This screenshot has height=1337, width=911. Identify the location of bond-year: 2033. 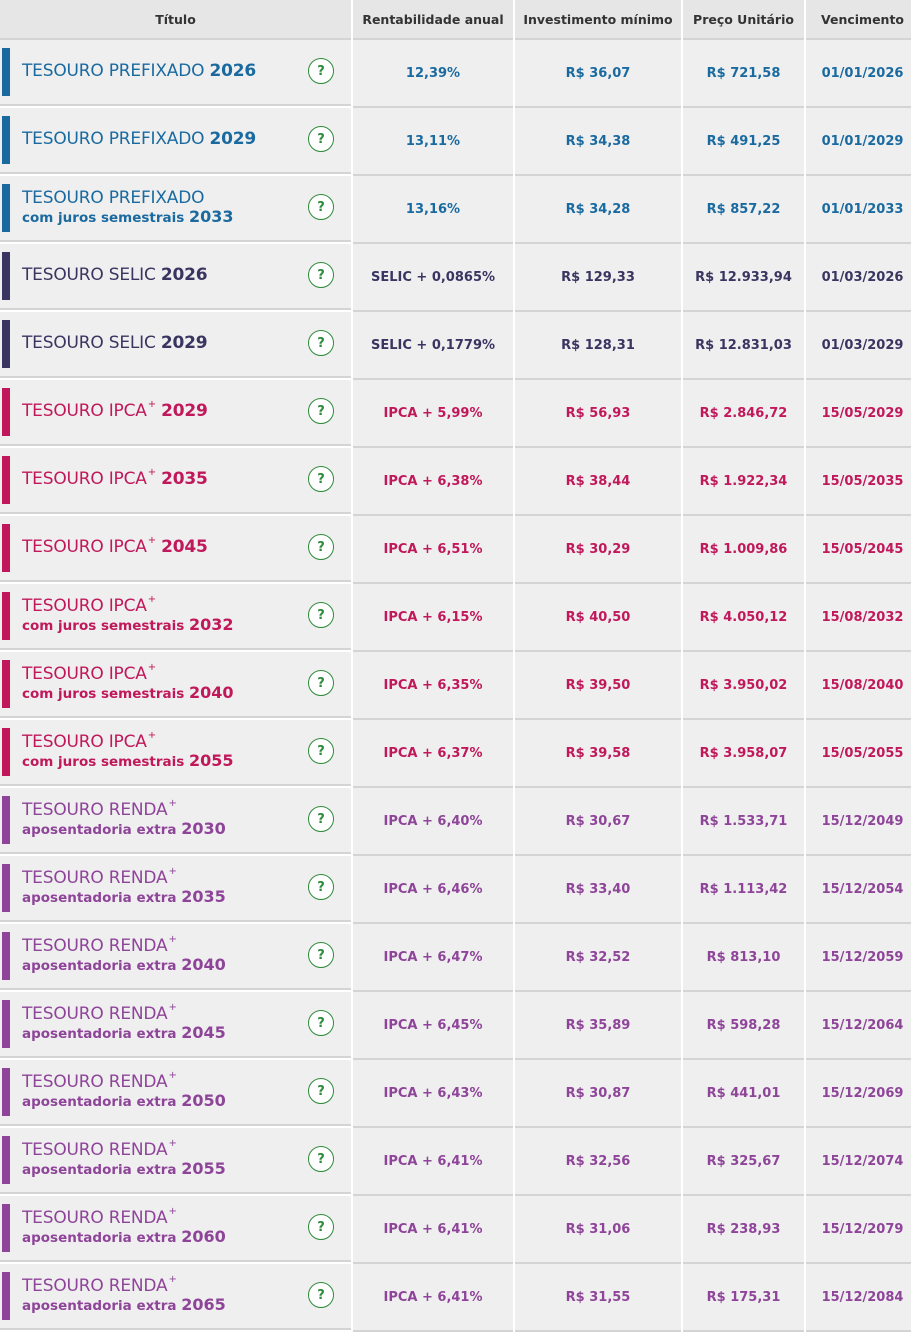
(211, 217).